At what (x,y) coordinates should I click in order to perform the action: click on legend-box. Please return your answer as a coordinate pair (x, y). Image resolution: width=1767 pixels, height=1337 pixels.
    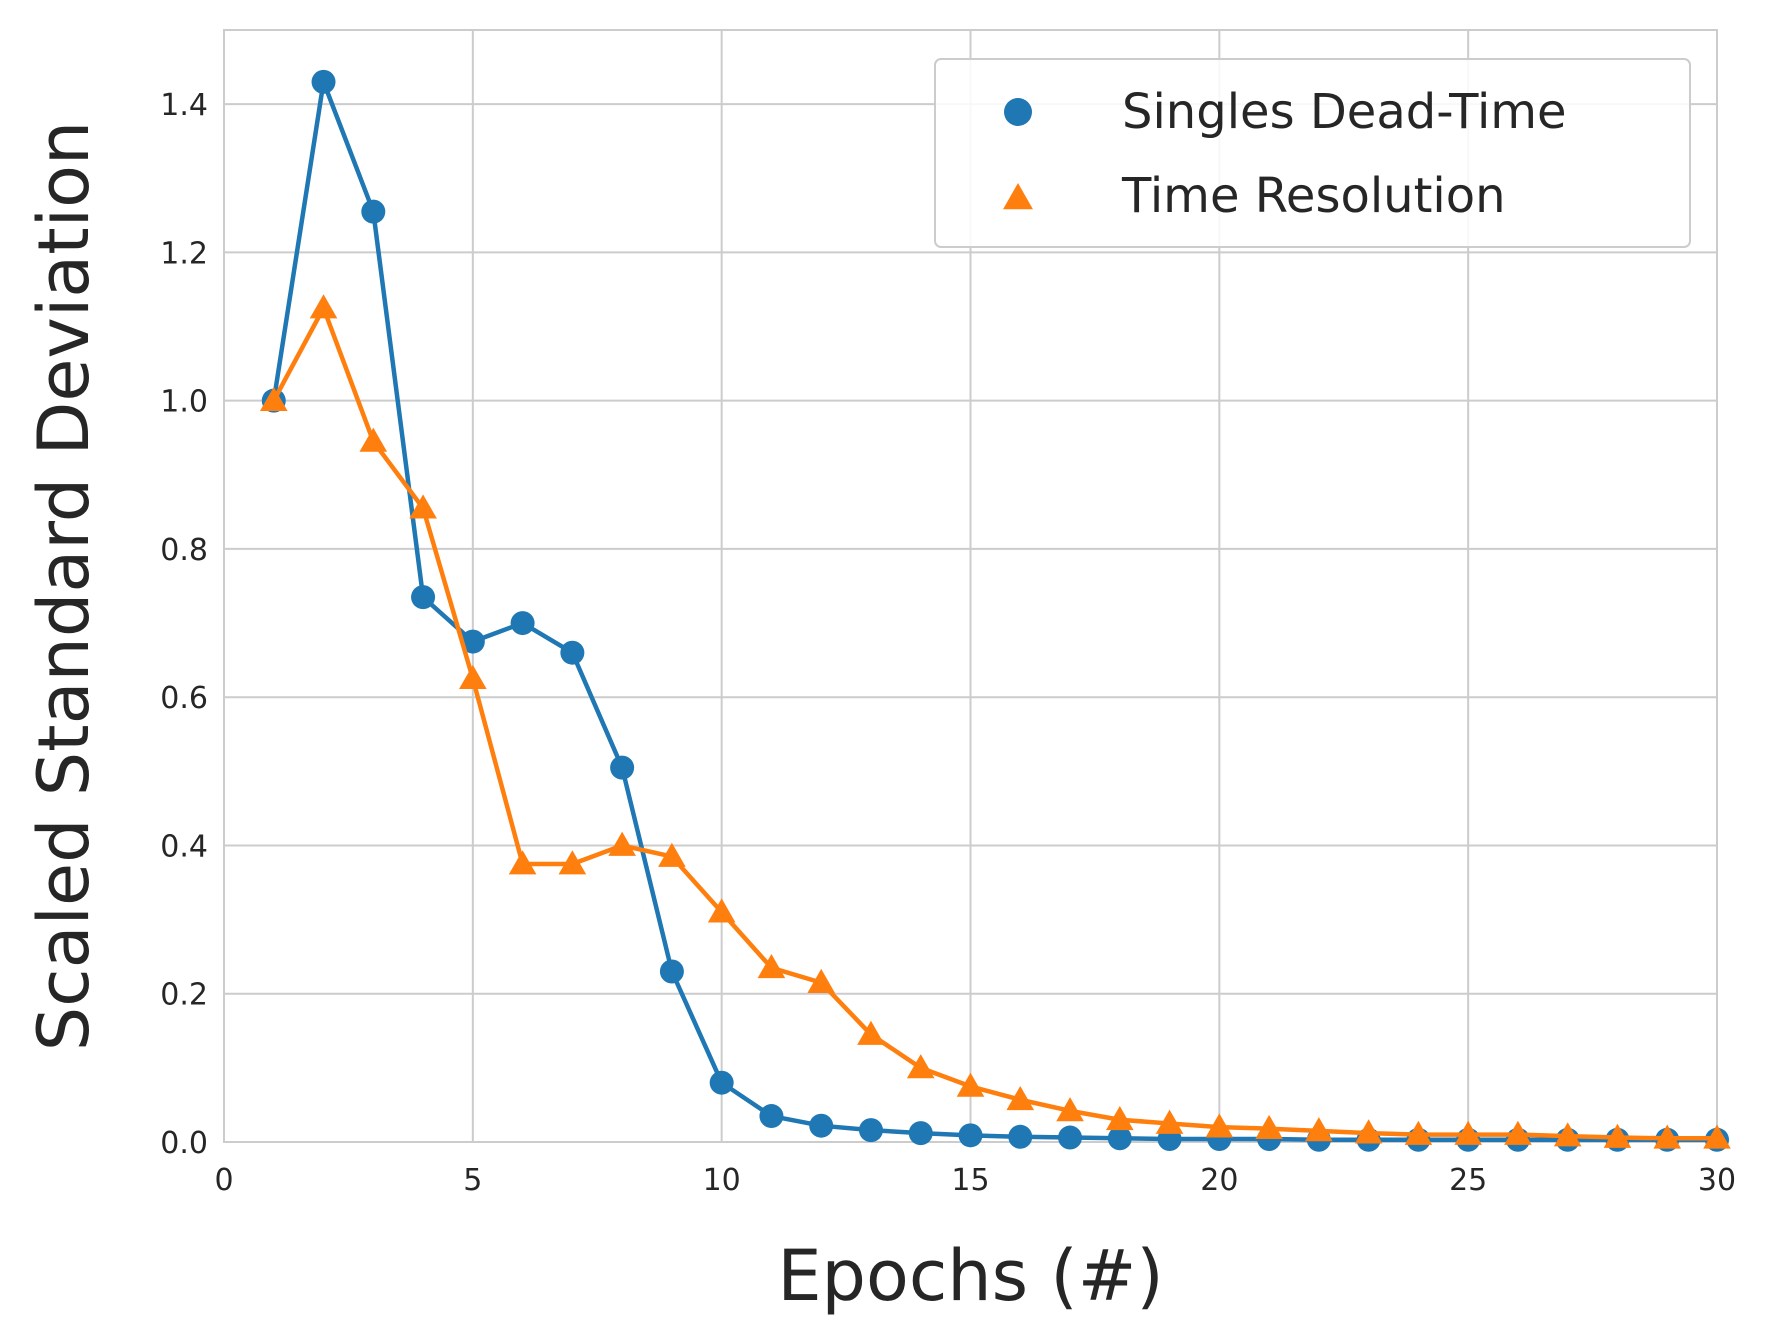
    Looking at the image, I should click on (1312, 153).